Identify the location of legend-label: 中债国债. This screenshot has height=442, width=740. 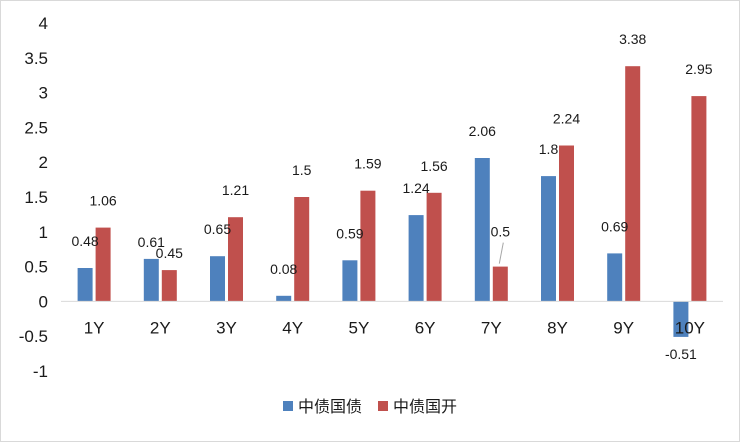
(330, 406).